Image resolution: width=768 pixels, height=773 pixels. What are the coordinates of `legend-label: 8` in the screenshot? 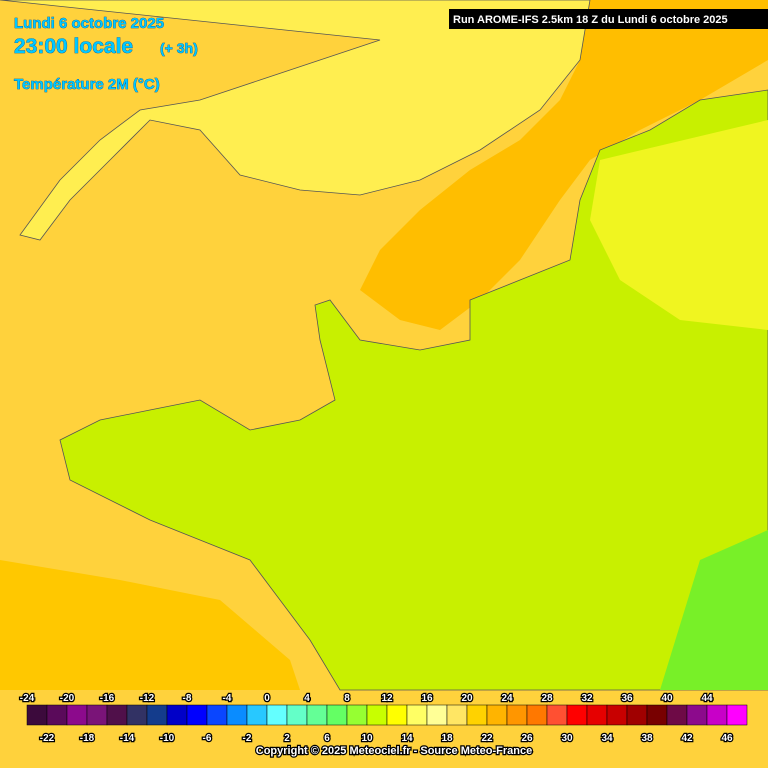 It's located at (347, 698).